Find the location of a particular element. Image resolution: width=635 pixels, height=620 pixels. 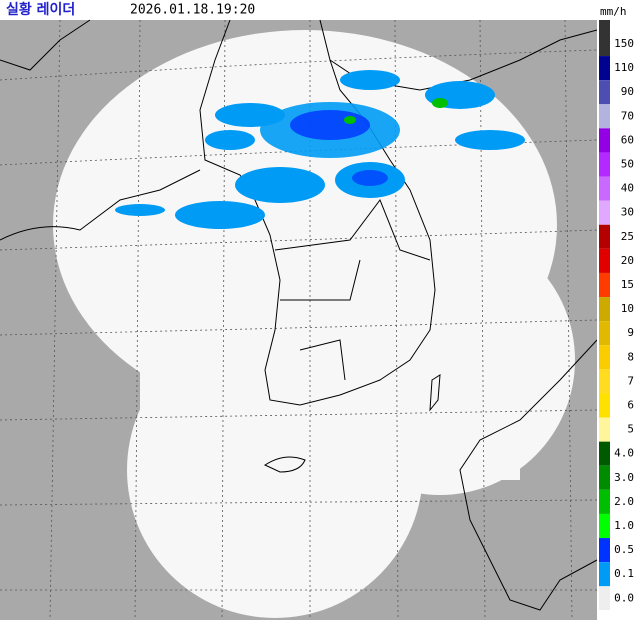

legend-label: 6 is located at coordinates (630, 405).